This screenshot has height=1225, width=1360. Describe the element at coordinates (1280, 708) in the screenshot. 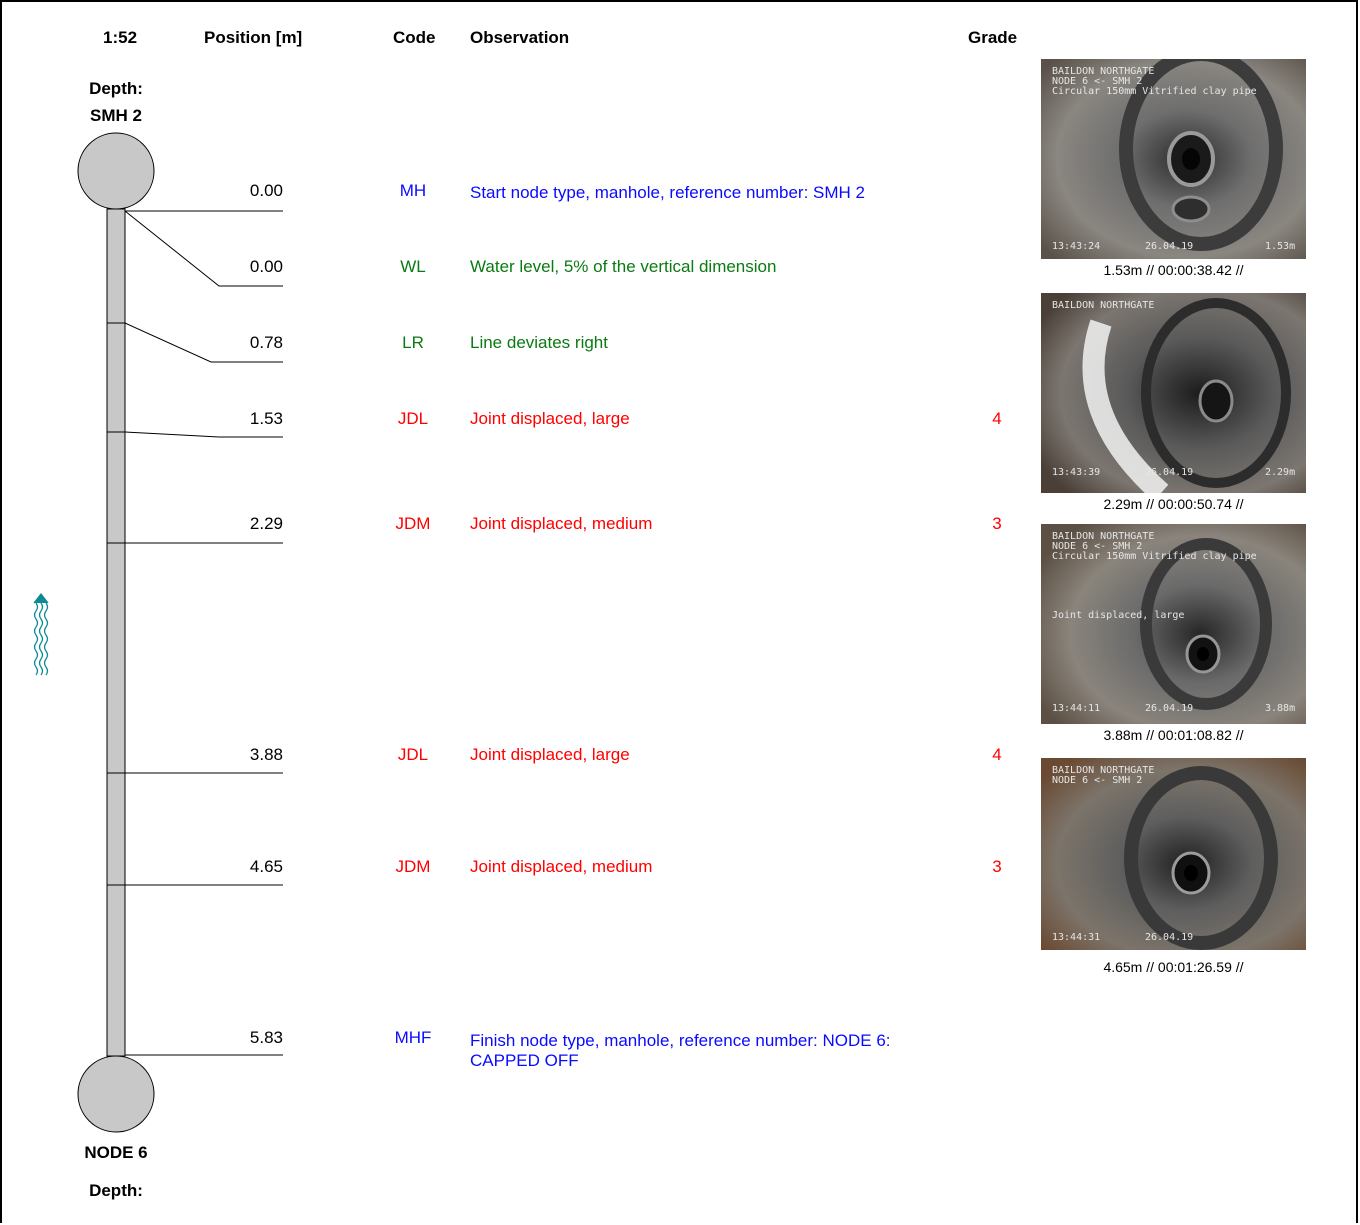

I see `osd-distance: 3.88m` at that location.